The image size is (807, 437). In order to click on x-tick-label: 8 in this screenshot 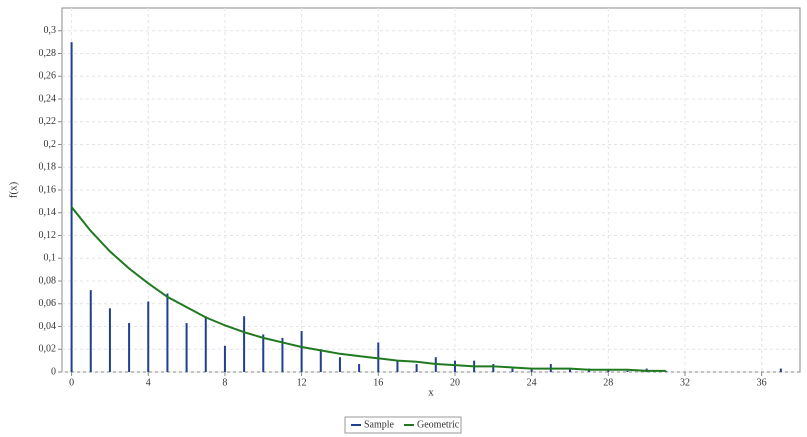, I will do `click(224, 382)`.